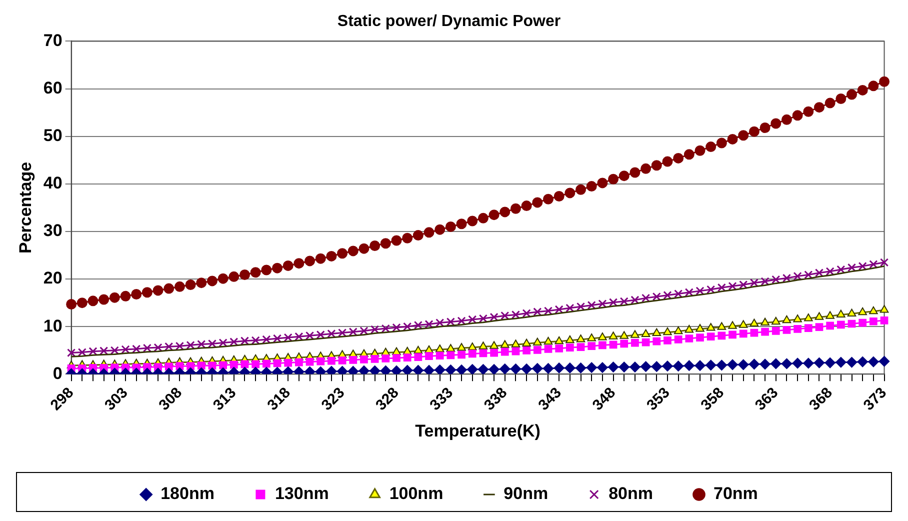 The height and width of the screenshot is (521, 908). I want to click on legend-label: 130nm, so click(301, 494).